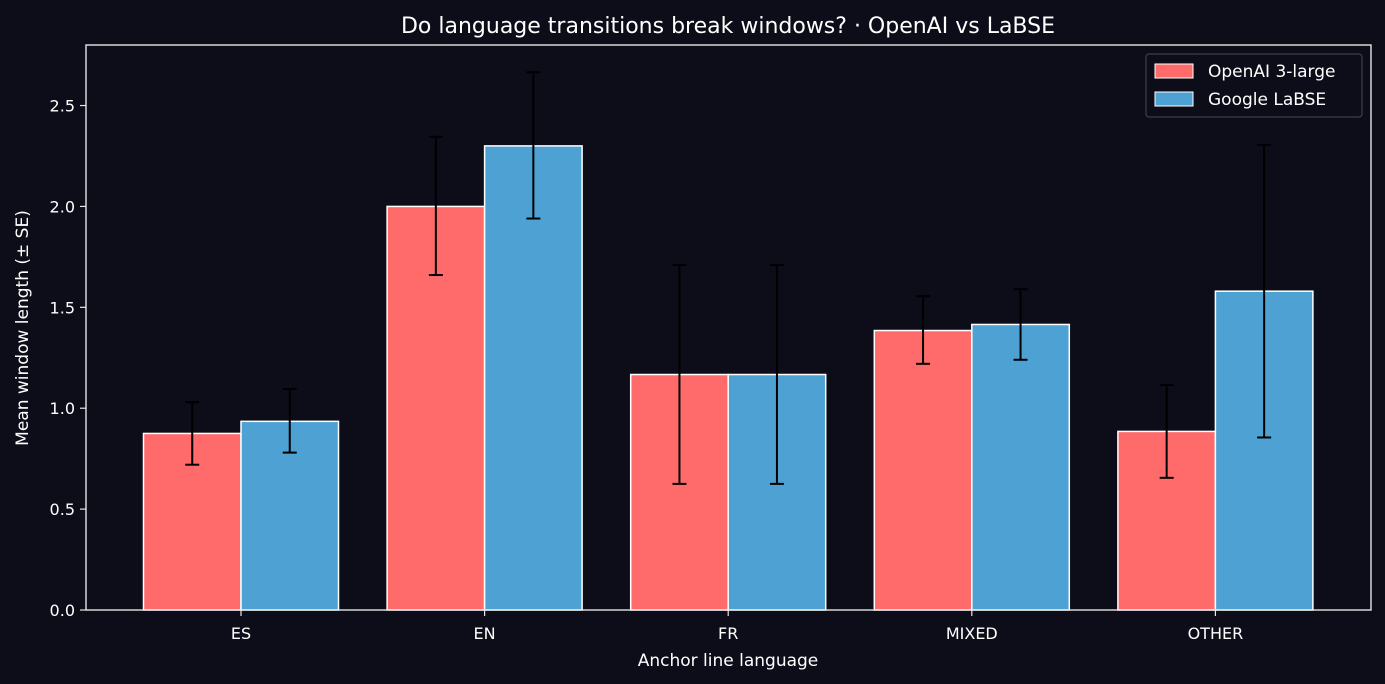  Describe the element at coordinates (1216, 633) in the screenshot. I see `x-tick-label: OTHER` at that location.